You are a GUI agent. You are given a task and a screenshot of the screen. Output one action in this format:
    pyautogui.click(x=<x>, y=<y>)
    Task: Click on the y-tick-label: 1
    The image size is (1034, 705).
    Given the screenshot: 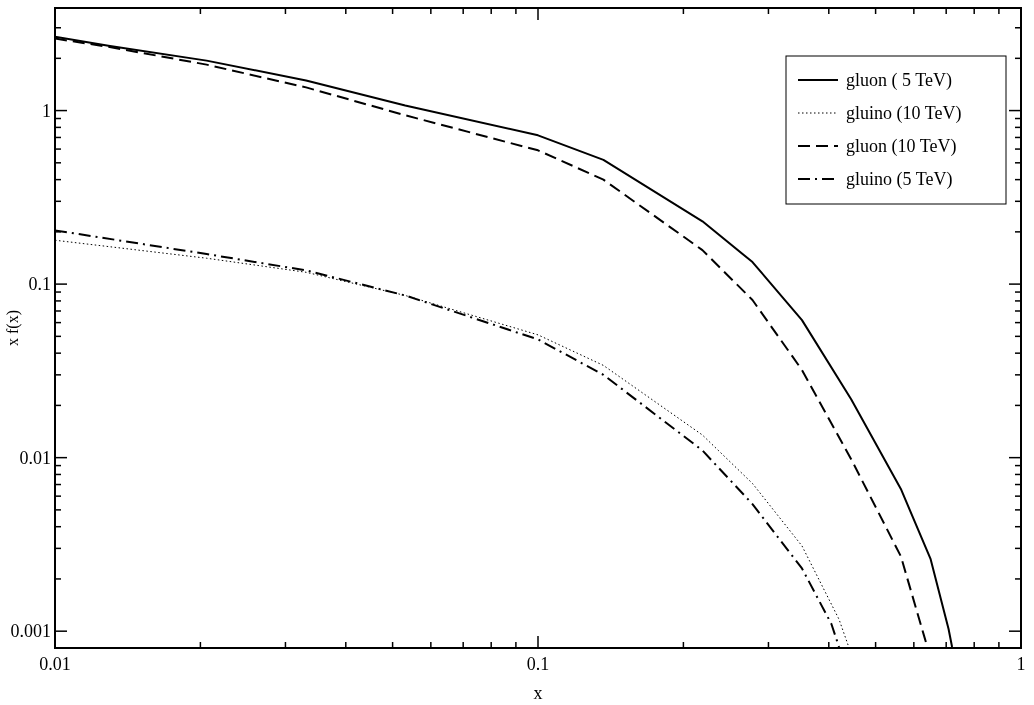 What is the action you would take?
    pyautogui.click(x=46, y=110)
    